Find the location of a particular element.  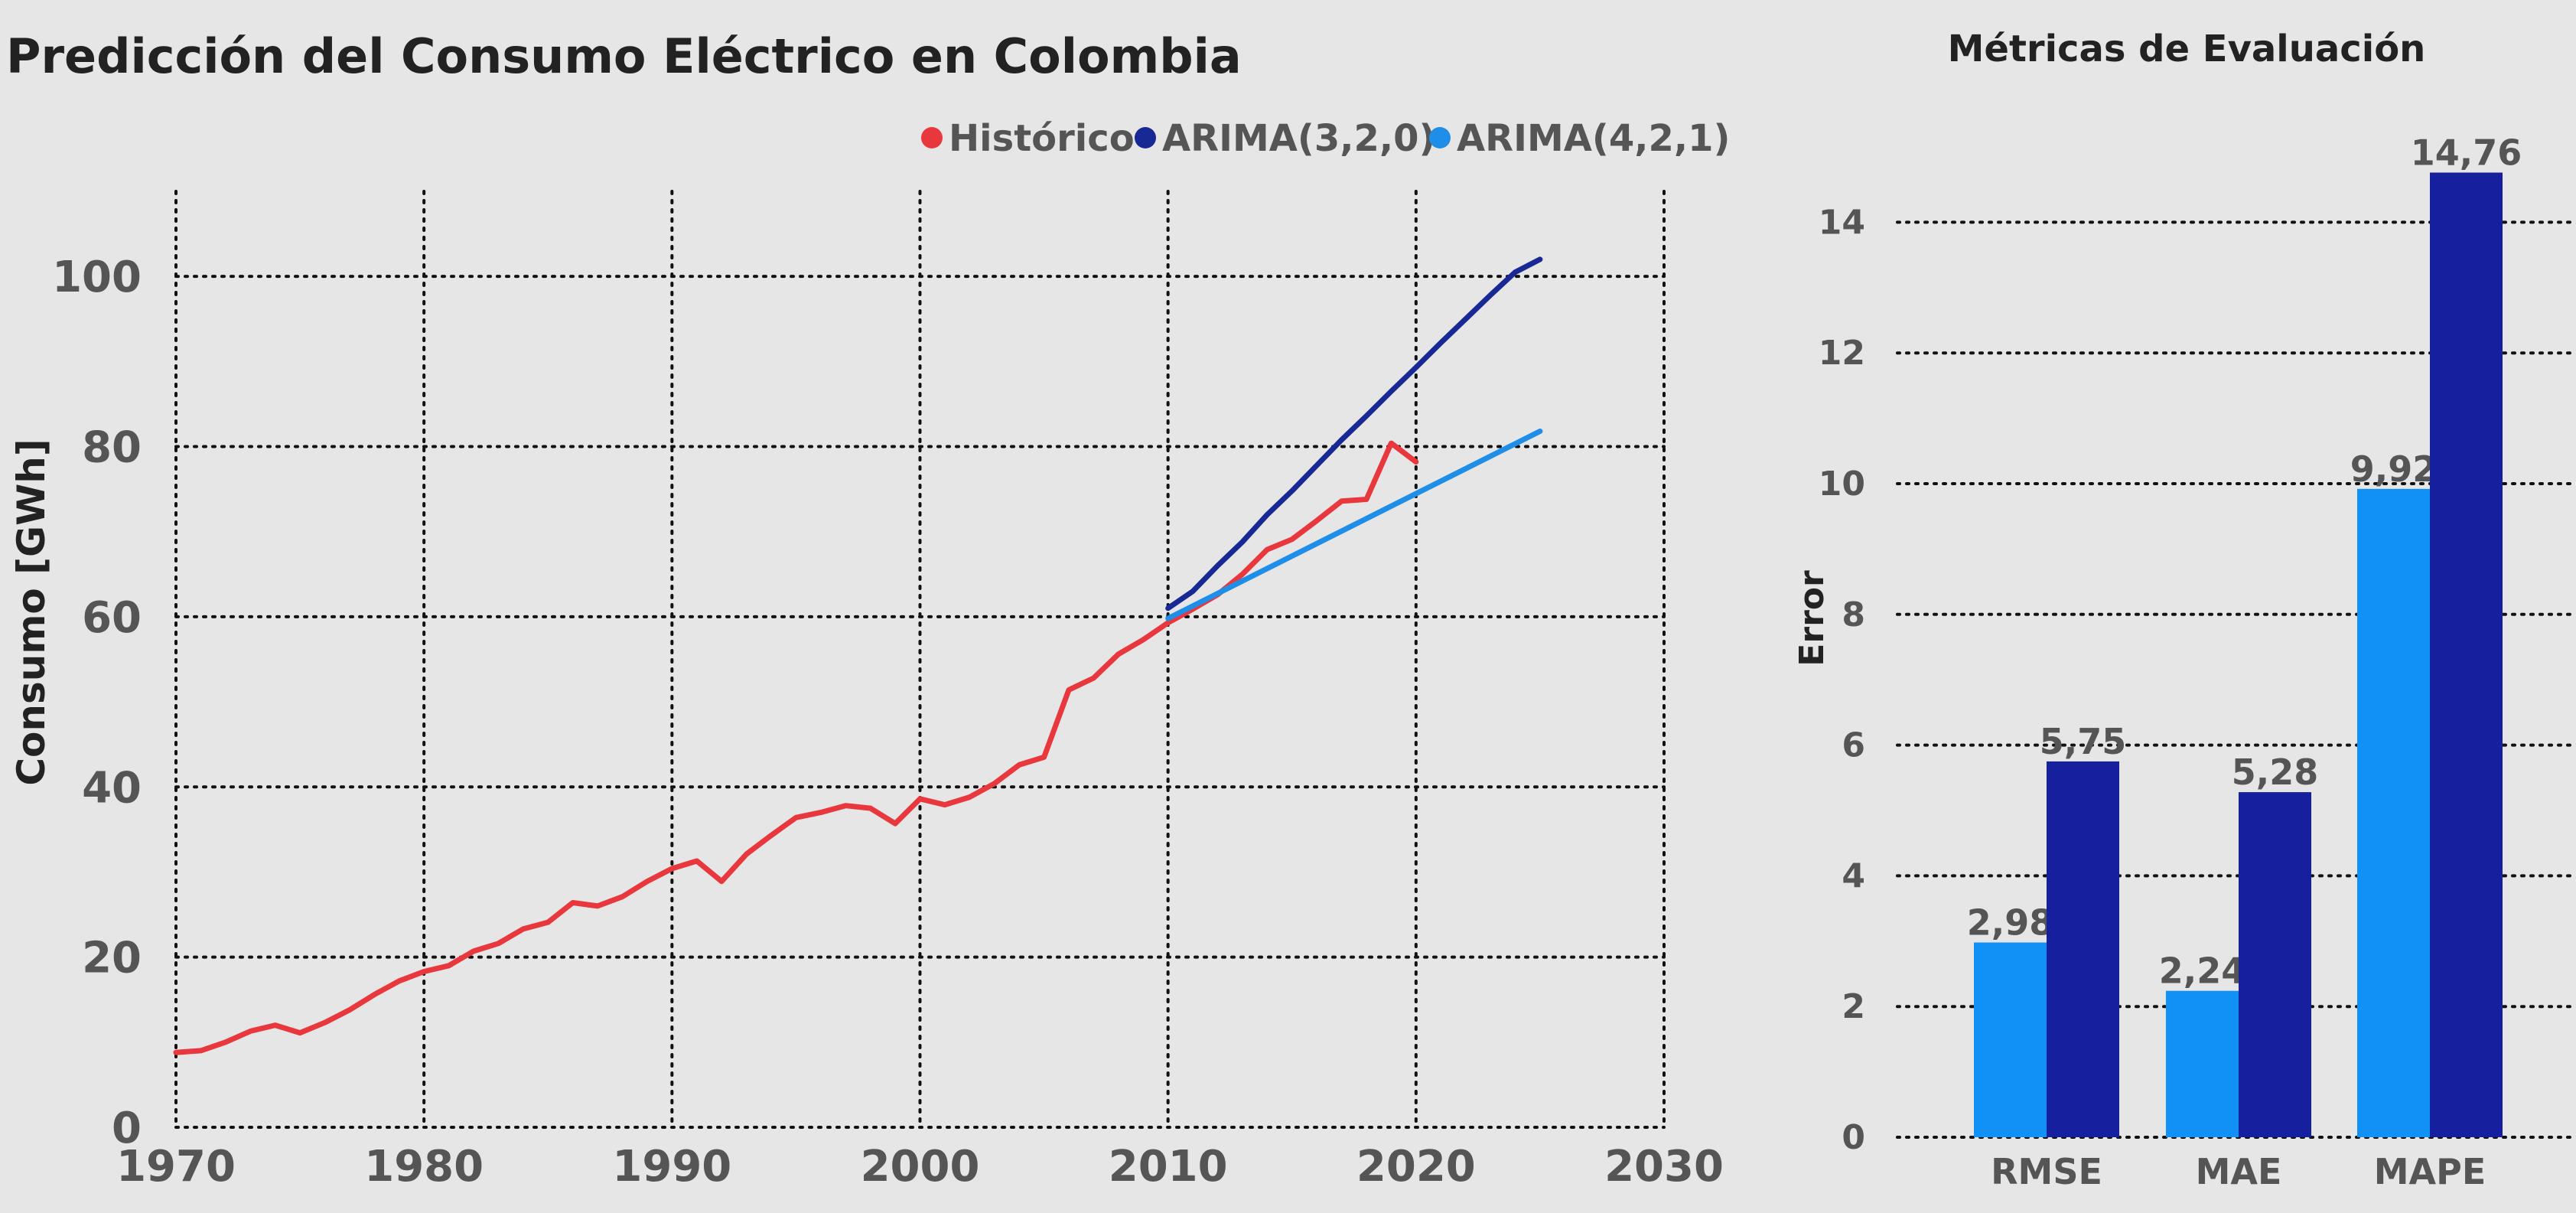

legend-item-3: ARIMA(4,2,1) is located at coordinates (1580, 138).